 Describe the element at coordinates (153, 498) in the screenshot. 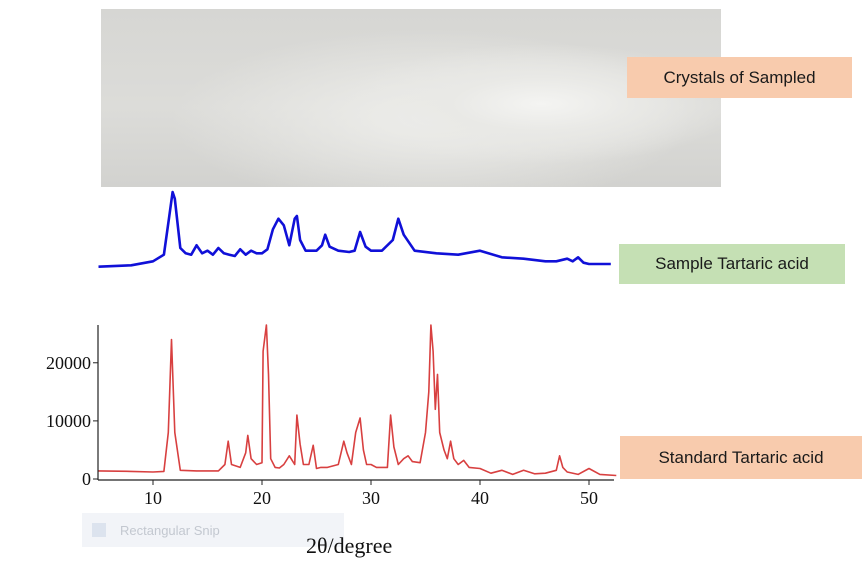

I see `x-tick-label-10: 10` at that location.